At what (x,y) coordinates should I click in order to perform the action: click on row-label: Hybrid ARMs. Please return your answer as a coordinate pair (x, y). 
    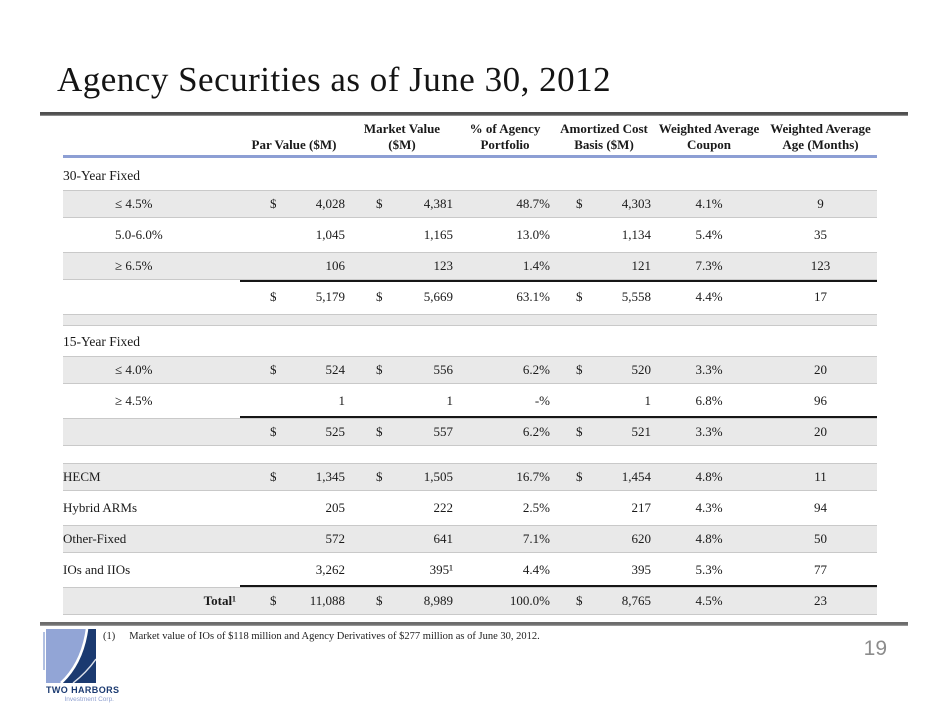
    Looking at the image, I should click on (100, 507).